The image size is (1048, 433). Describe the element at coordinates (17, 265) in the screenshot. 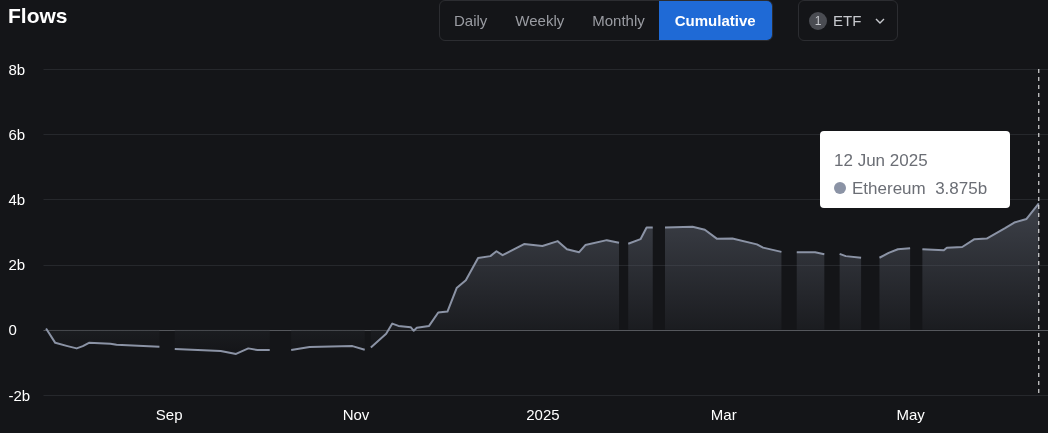

I see `y-tick-label: 2b` at that location.